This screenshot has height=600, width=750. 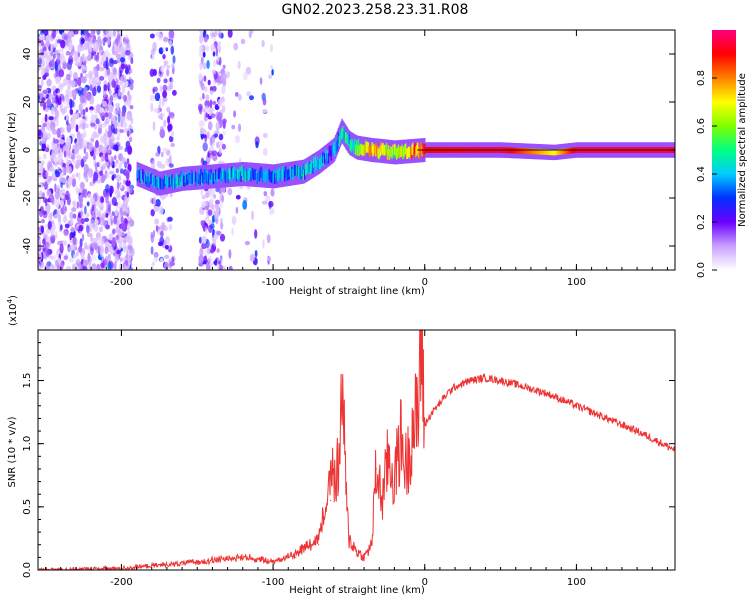 What do you see at coordinates (357, 590) in the screenshot?
I see `snr-x-label: Height of straight line (km)` at bounding box center [357, 590].